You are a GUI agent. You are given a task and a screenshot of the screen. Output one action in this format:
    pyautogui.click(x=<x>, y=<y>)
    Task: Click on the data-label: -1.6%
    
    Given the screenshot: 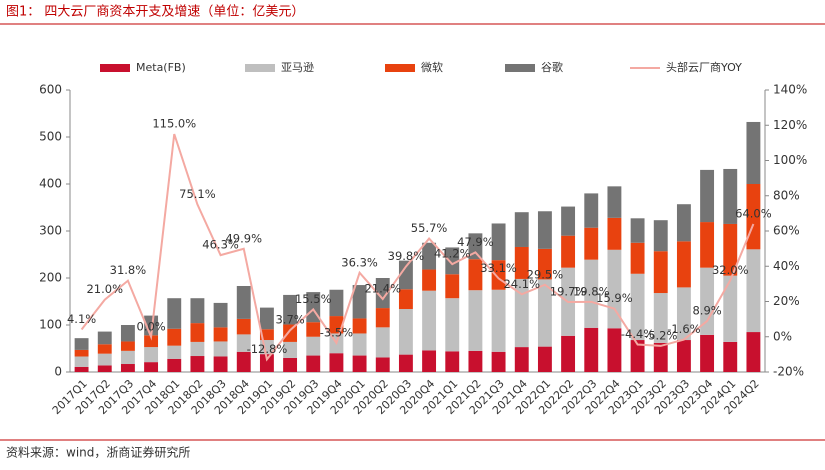 What is the action you would take?
    pyautogui.click(x=683, y=329)
    